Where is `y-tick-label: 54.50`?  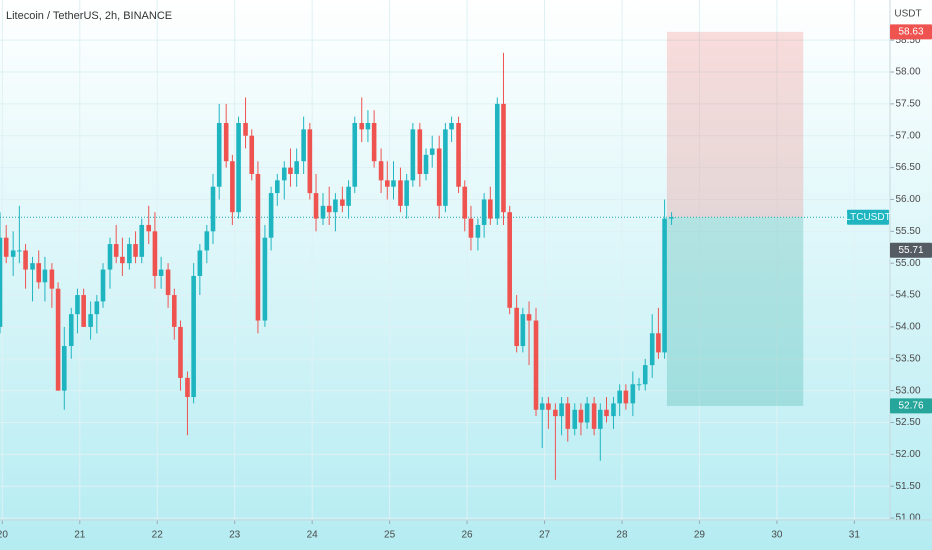
y-tick-label: 54.50 is located at coordinates (907, 295).